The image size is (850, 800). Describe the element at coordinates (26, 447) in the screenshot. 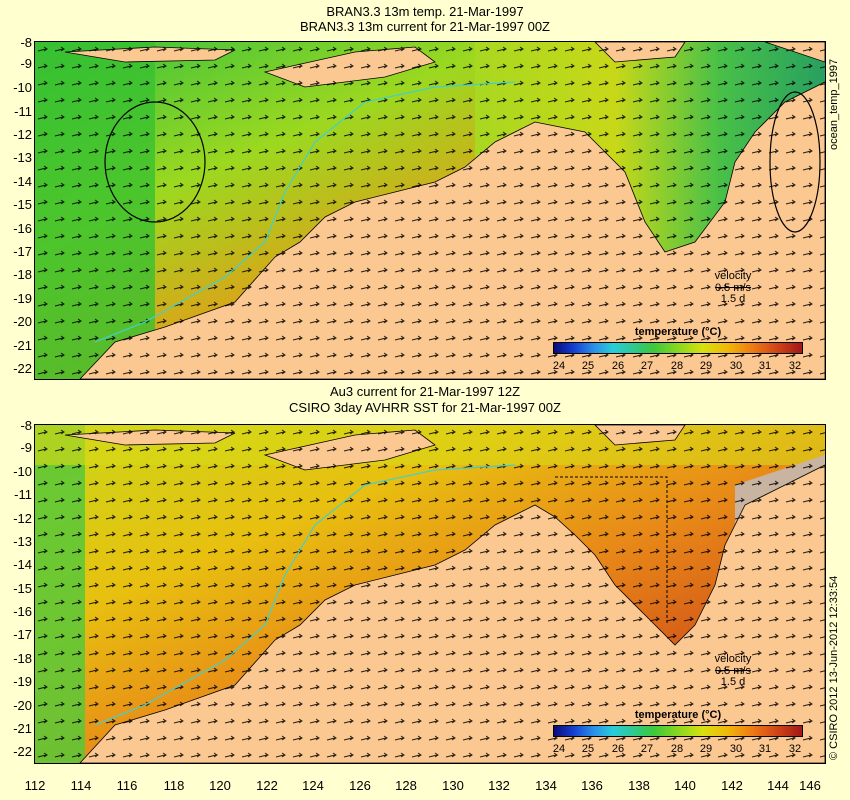

I see `panel2-lat-tick: -9` at that location.